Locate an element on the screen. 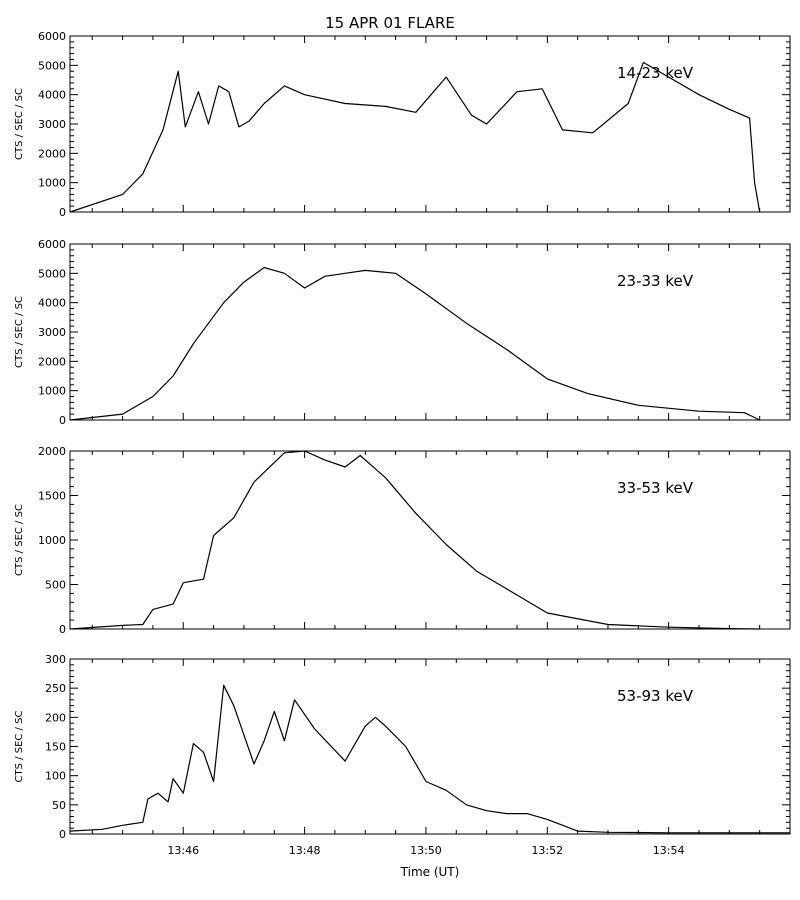 The height and width of the screenshot is (900, 800). y-tick-label: 500 is located at coordinates (55, 585).